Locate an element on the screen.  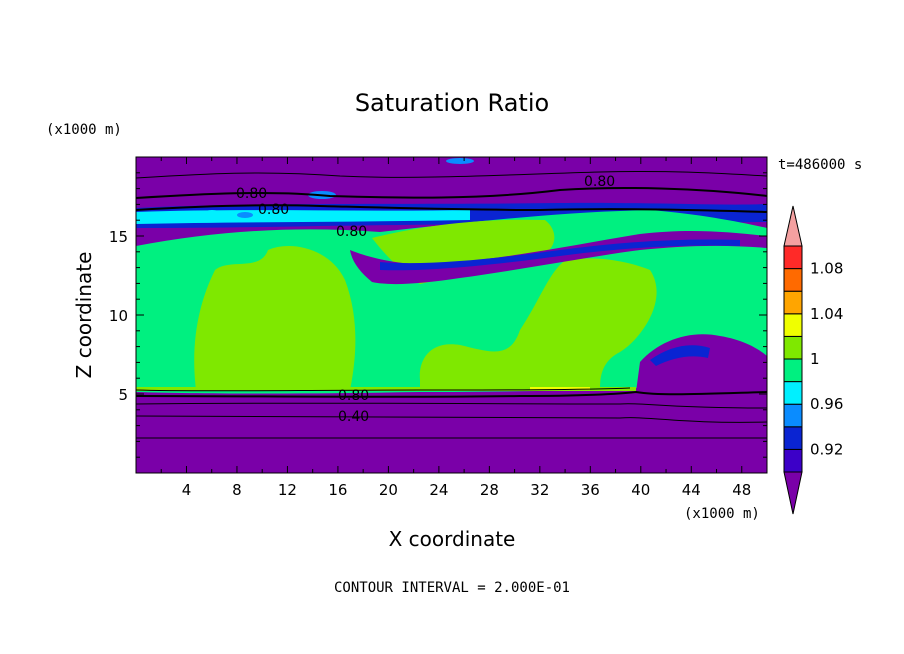
colorbar-label: 1.04 is located at coordinates (826, 314).